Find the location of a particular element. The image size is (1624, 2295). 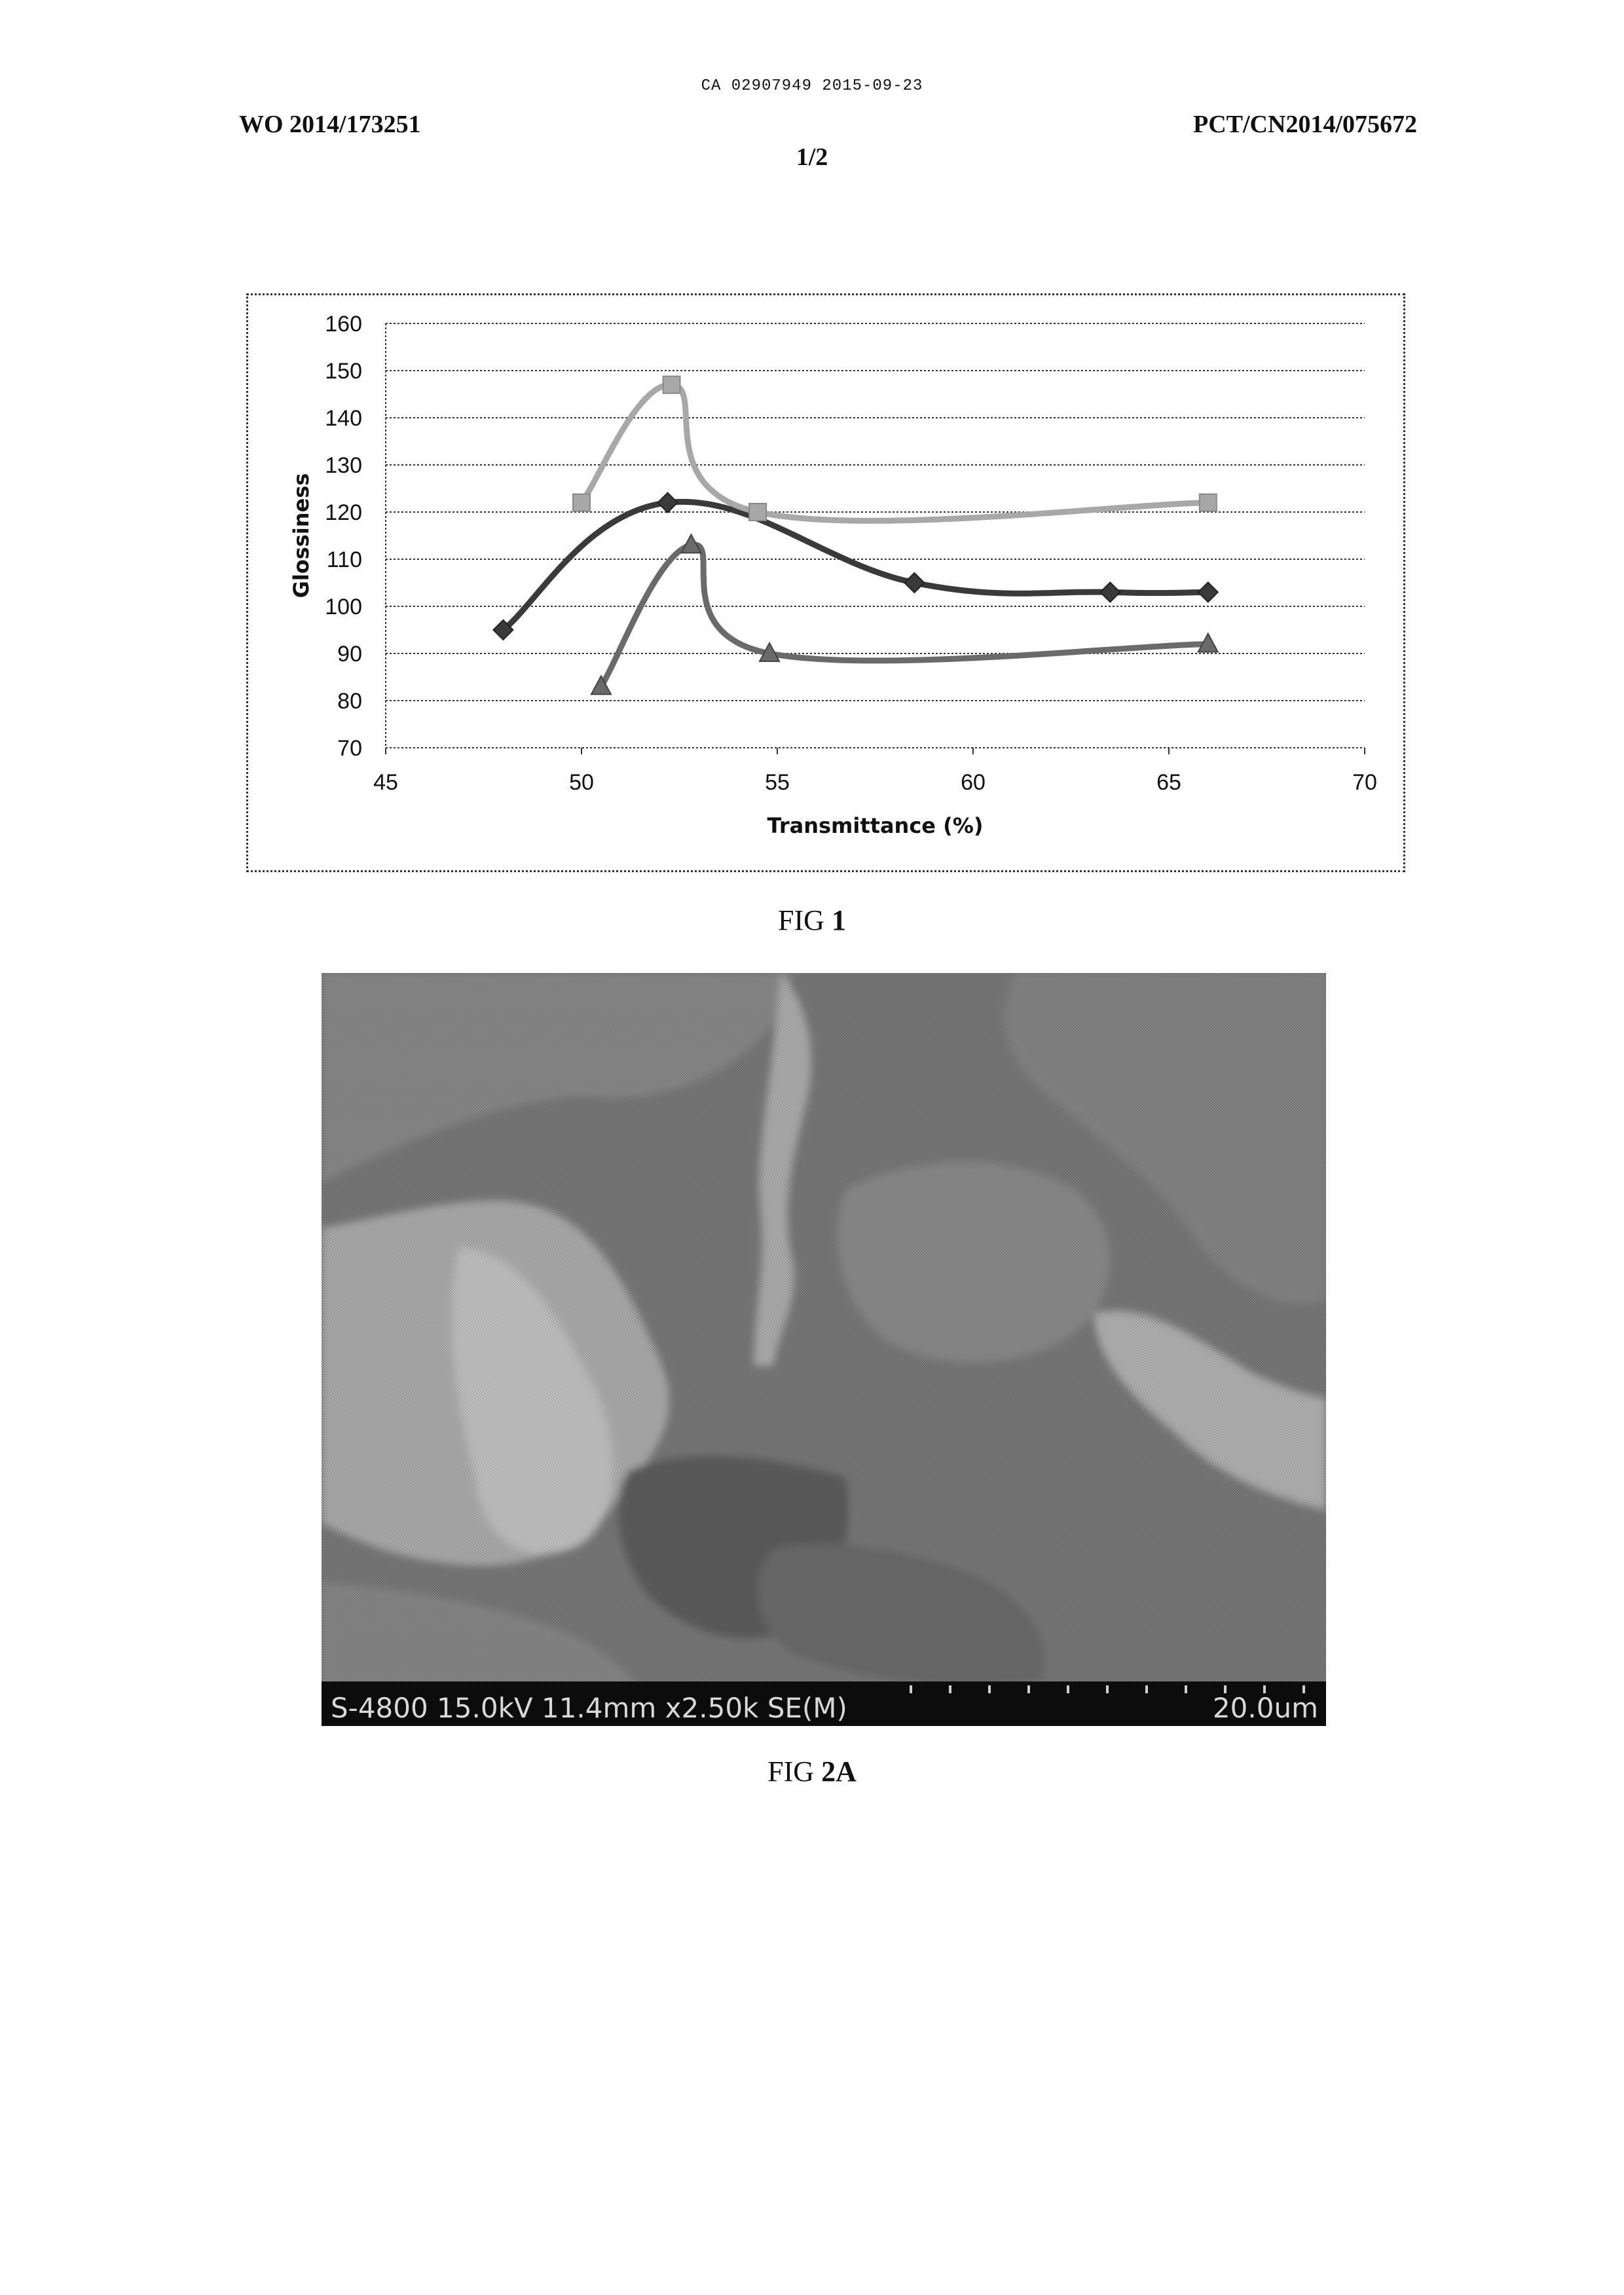

figure-1-caption: FIG 1 is located at coordinates (812, 920).